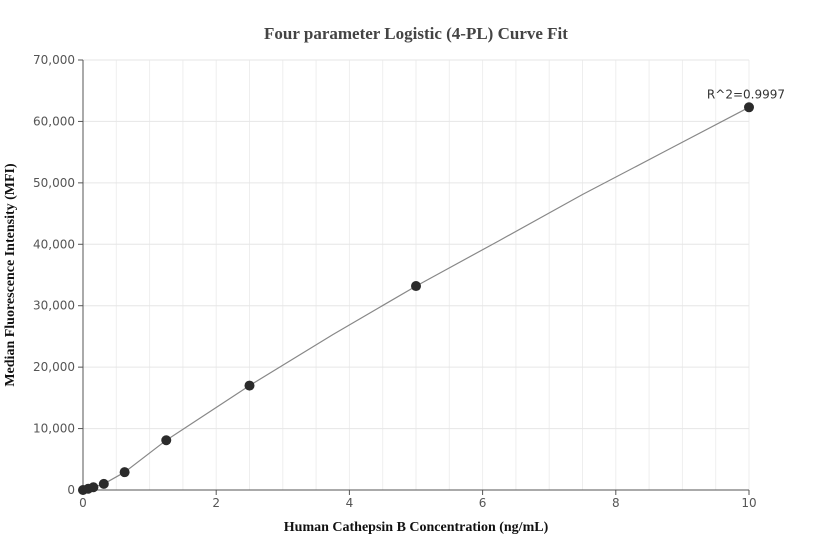 This screenshot has width=832, height=560. What do you see at coordinates (54, 429) in the screenshot?
I see `y-tick-label: 10,000` at bounding box center [54, 429].